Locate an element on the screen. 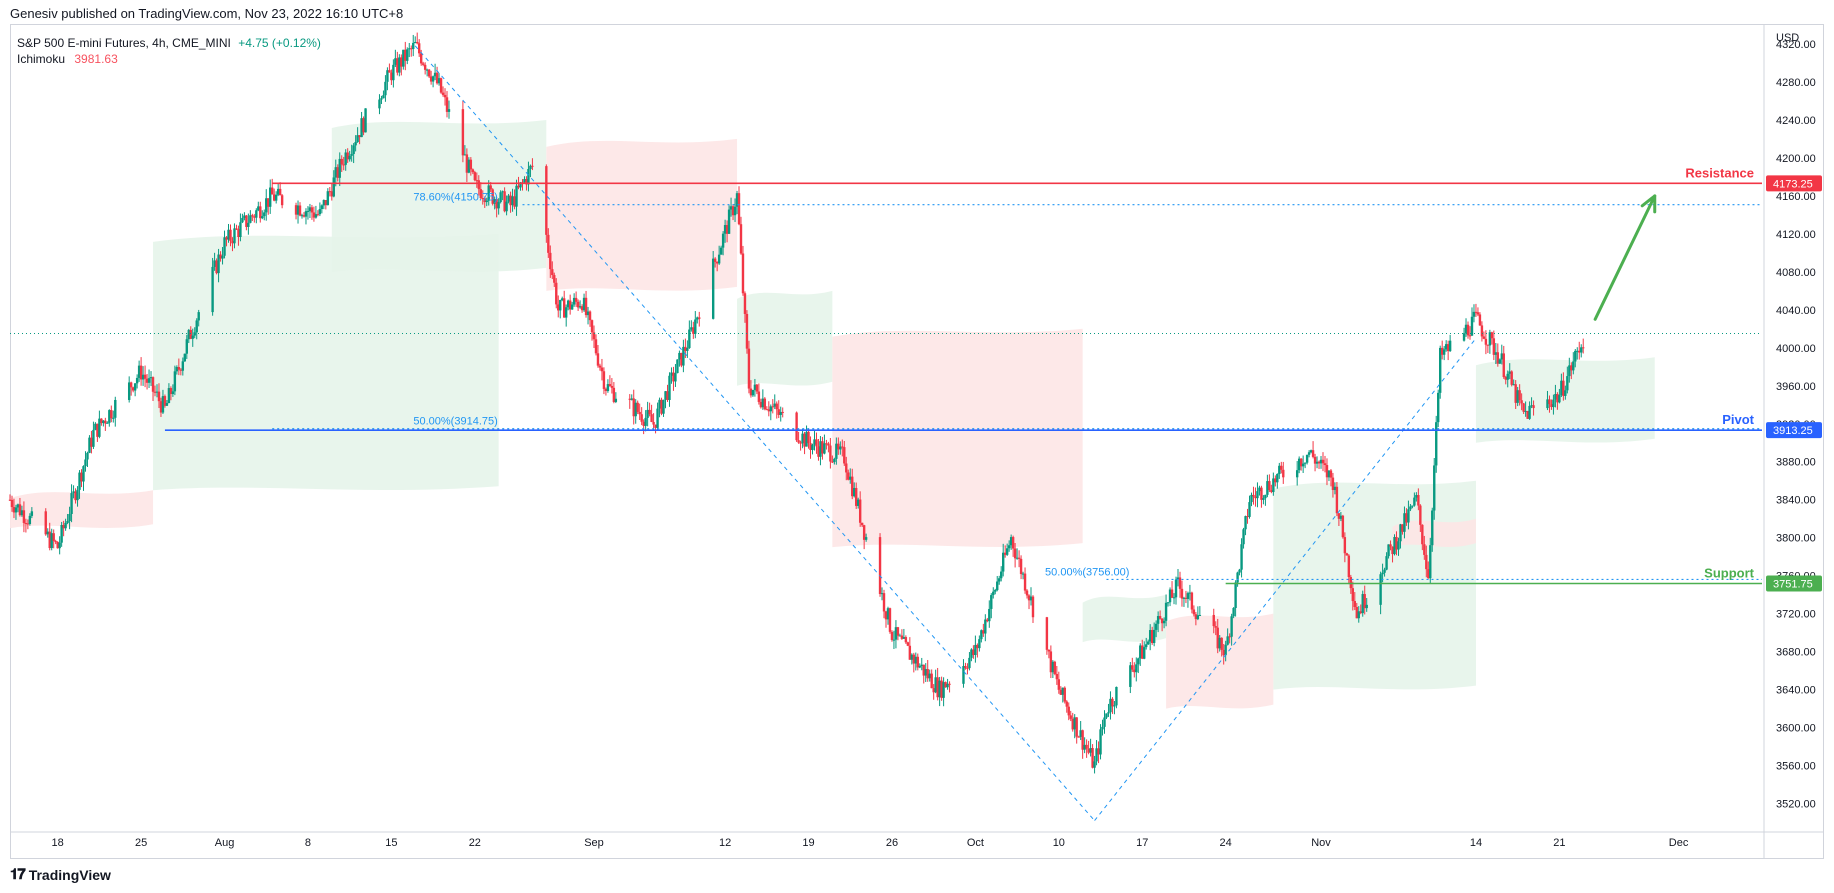  y-tick-label: 3600.00 is located at coordinates (1796, 729).